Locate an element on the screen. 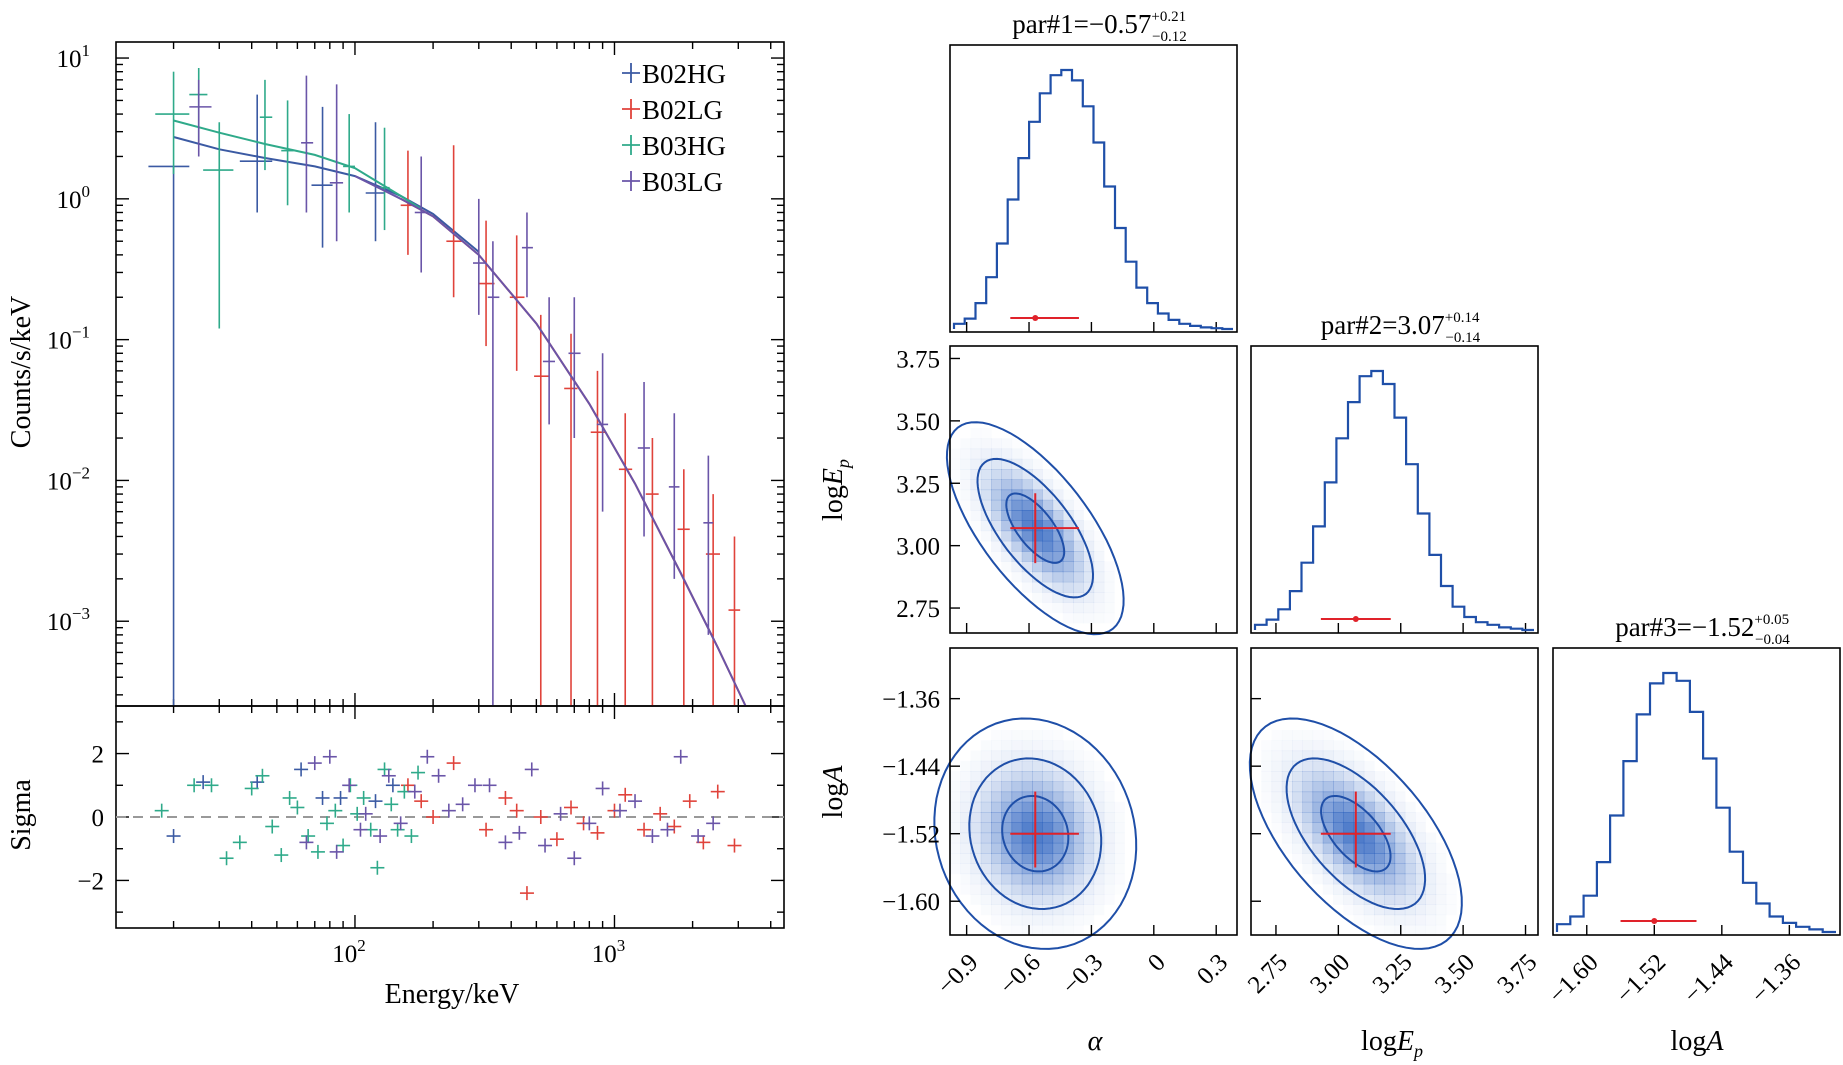 The image size is (1843, 1065). hist-frame-logA is located at coordinates (1696, 791).